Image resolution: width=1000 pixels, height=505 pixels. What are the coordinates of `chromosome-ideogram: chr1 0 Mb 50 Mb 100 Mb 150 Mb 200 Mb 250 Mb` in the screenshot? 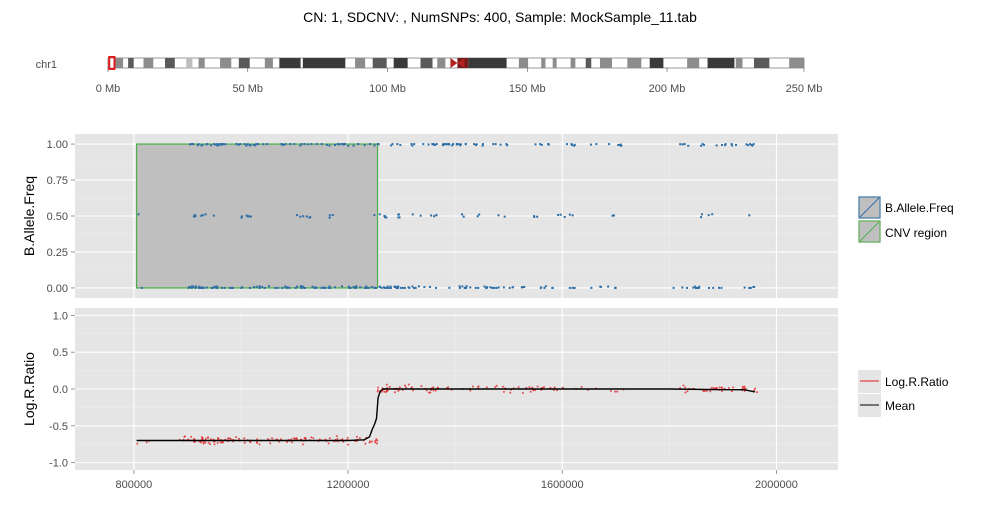 It's located at (429, 75).